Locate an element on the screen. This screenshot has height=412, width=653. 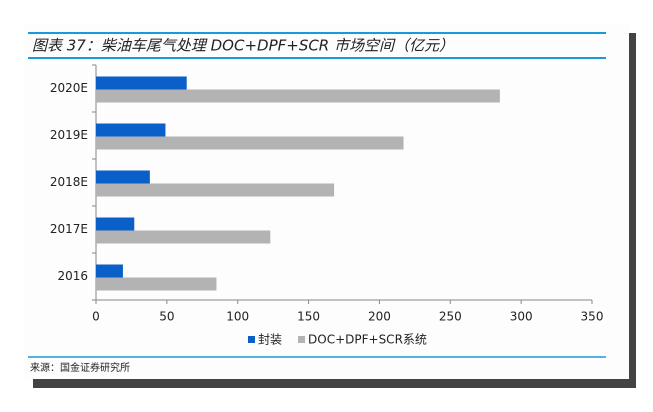
chart-title: 图表 37：柴油车尾气处理 DOC+DPF+SCR 市场空间（亿元） is located at coordinates (243, 46).